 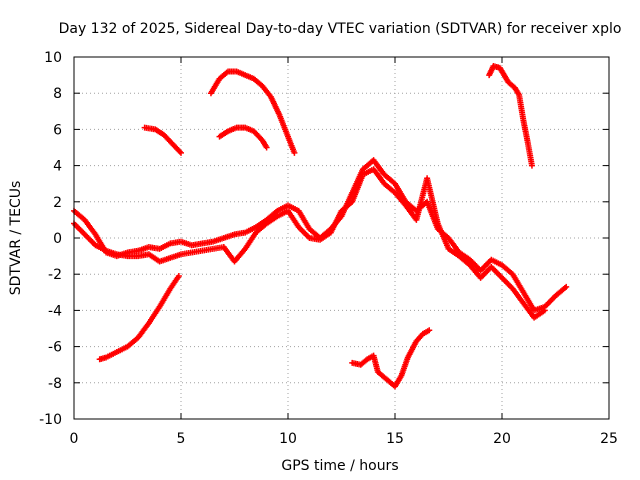 I want to click on y-tick-label: 6, so click(x=57, y=130).